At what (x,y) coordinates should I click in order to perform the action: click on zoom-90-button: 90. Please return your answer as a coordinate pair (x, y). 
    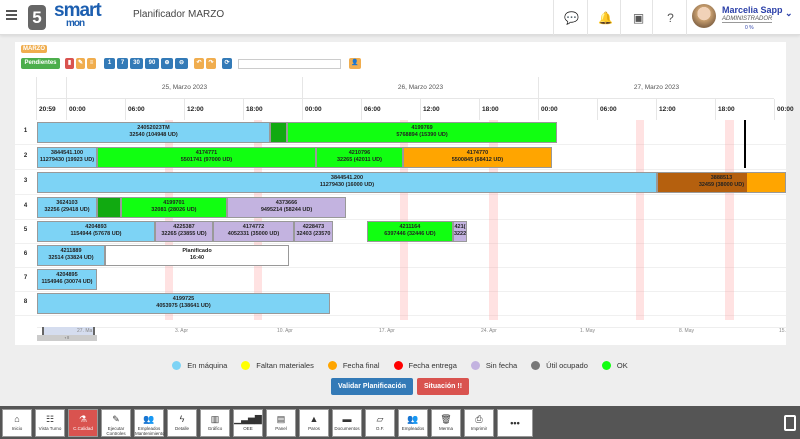
    Looking at the image, I should click on (152, 63).